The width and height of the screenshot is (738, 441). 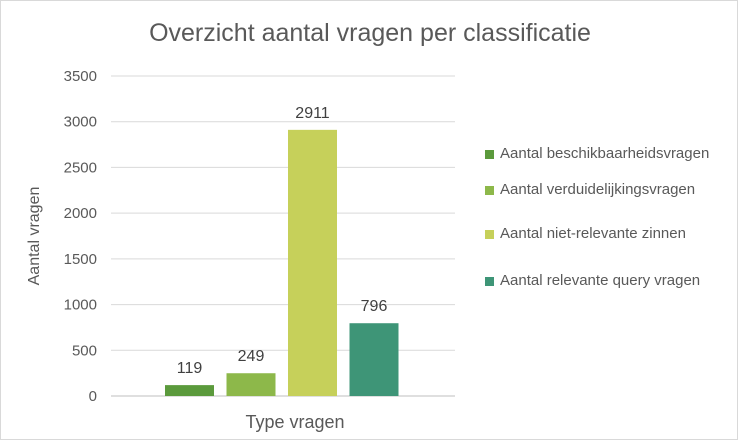 What do you see at coordinates (84, 350) in the screenshot?
I see `y-tick-label: 500` at bounding box center [84, 350].